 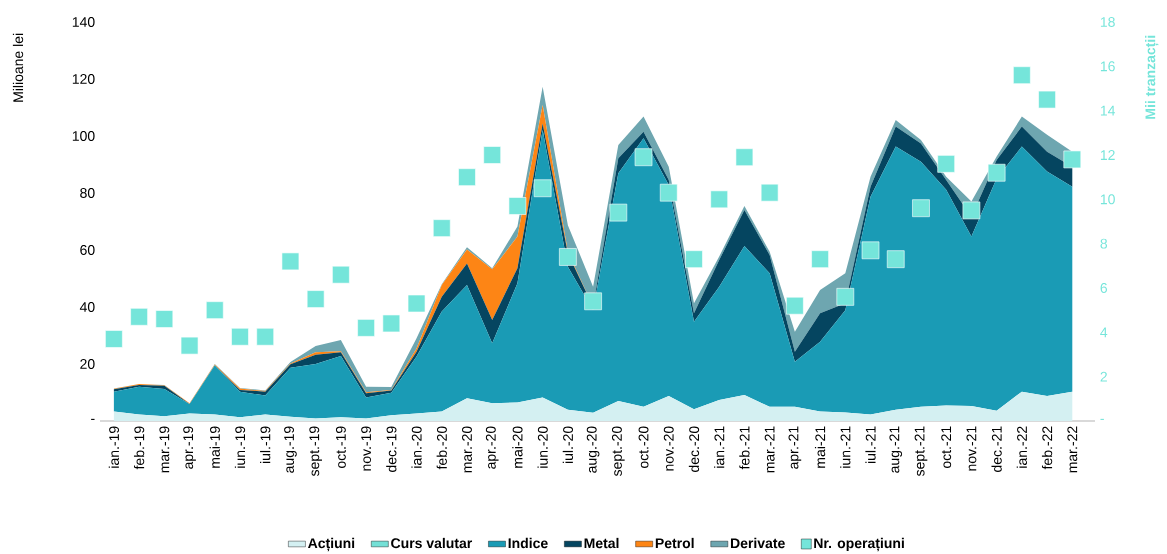 What do you see at coordinates (618, 451) in the screenshot?
I see `x-tick-label: sept.-20` at bounding box center [618, 451].